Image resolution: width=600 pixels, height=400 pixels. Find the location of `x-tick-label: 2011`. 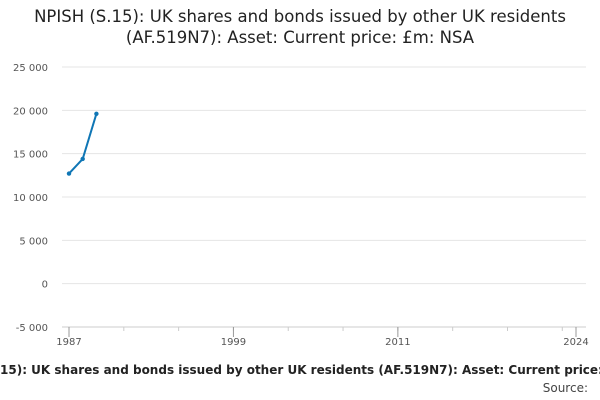

x-tick-label: 2011 is located at coordinates (397, 342).